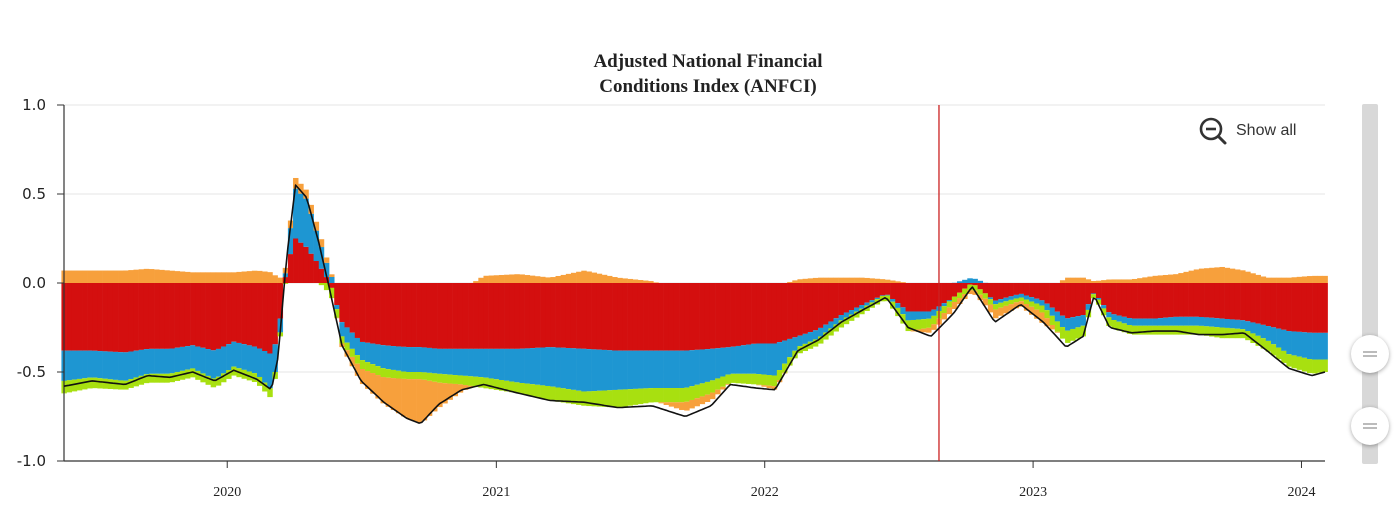  What do you see at coordinates (31, 461) in the screenshot?
I see `y-tick-label: -1.0` at bounding box center [31, 461].